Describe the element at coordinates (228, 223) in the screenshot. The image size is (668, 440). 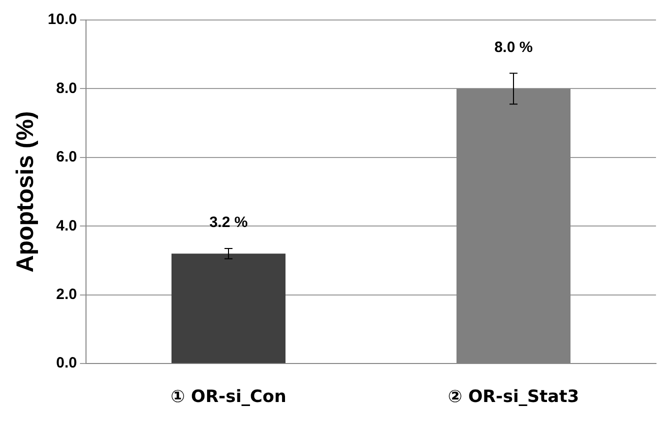
I see `data-label: 3.2 %` at that location.